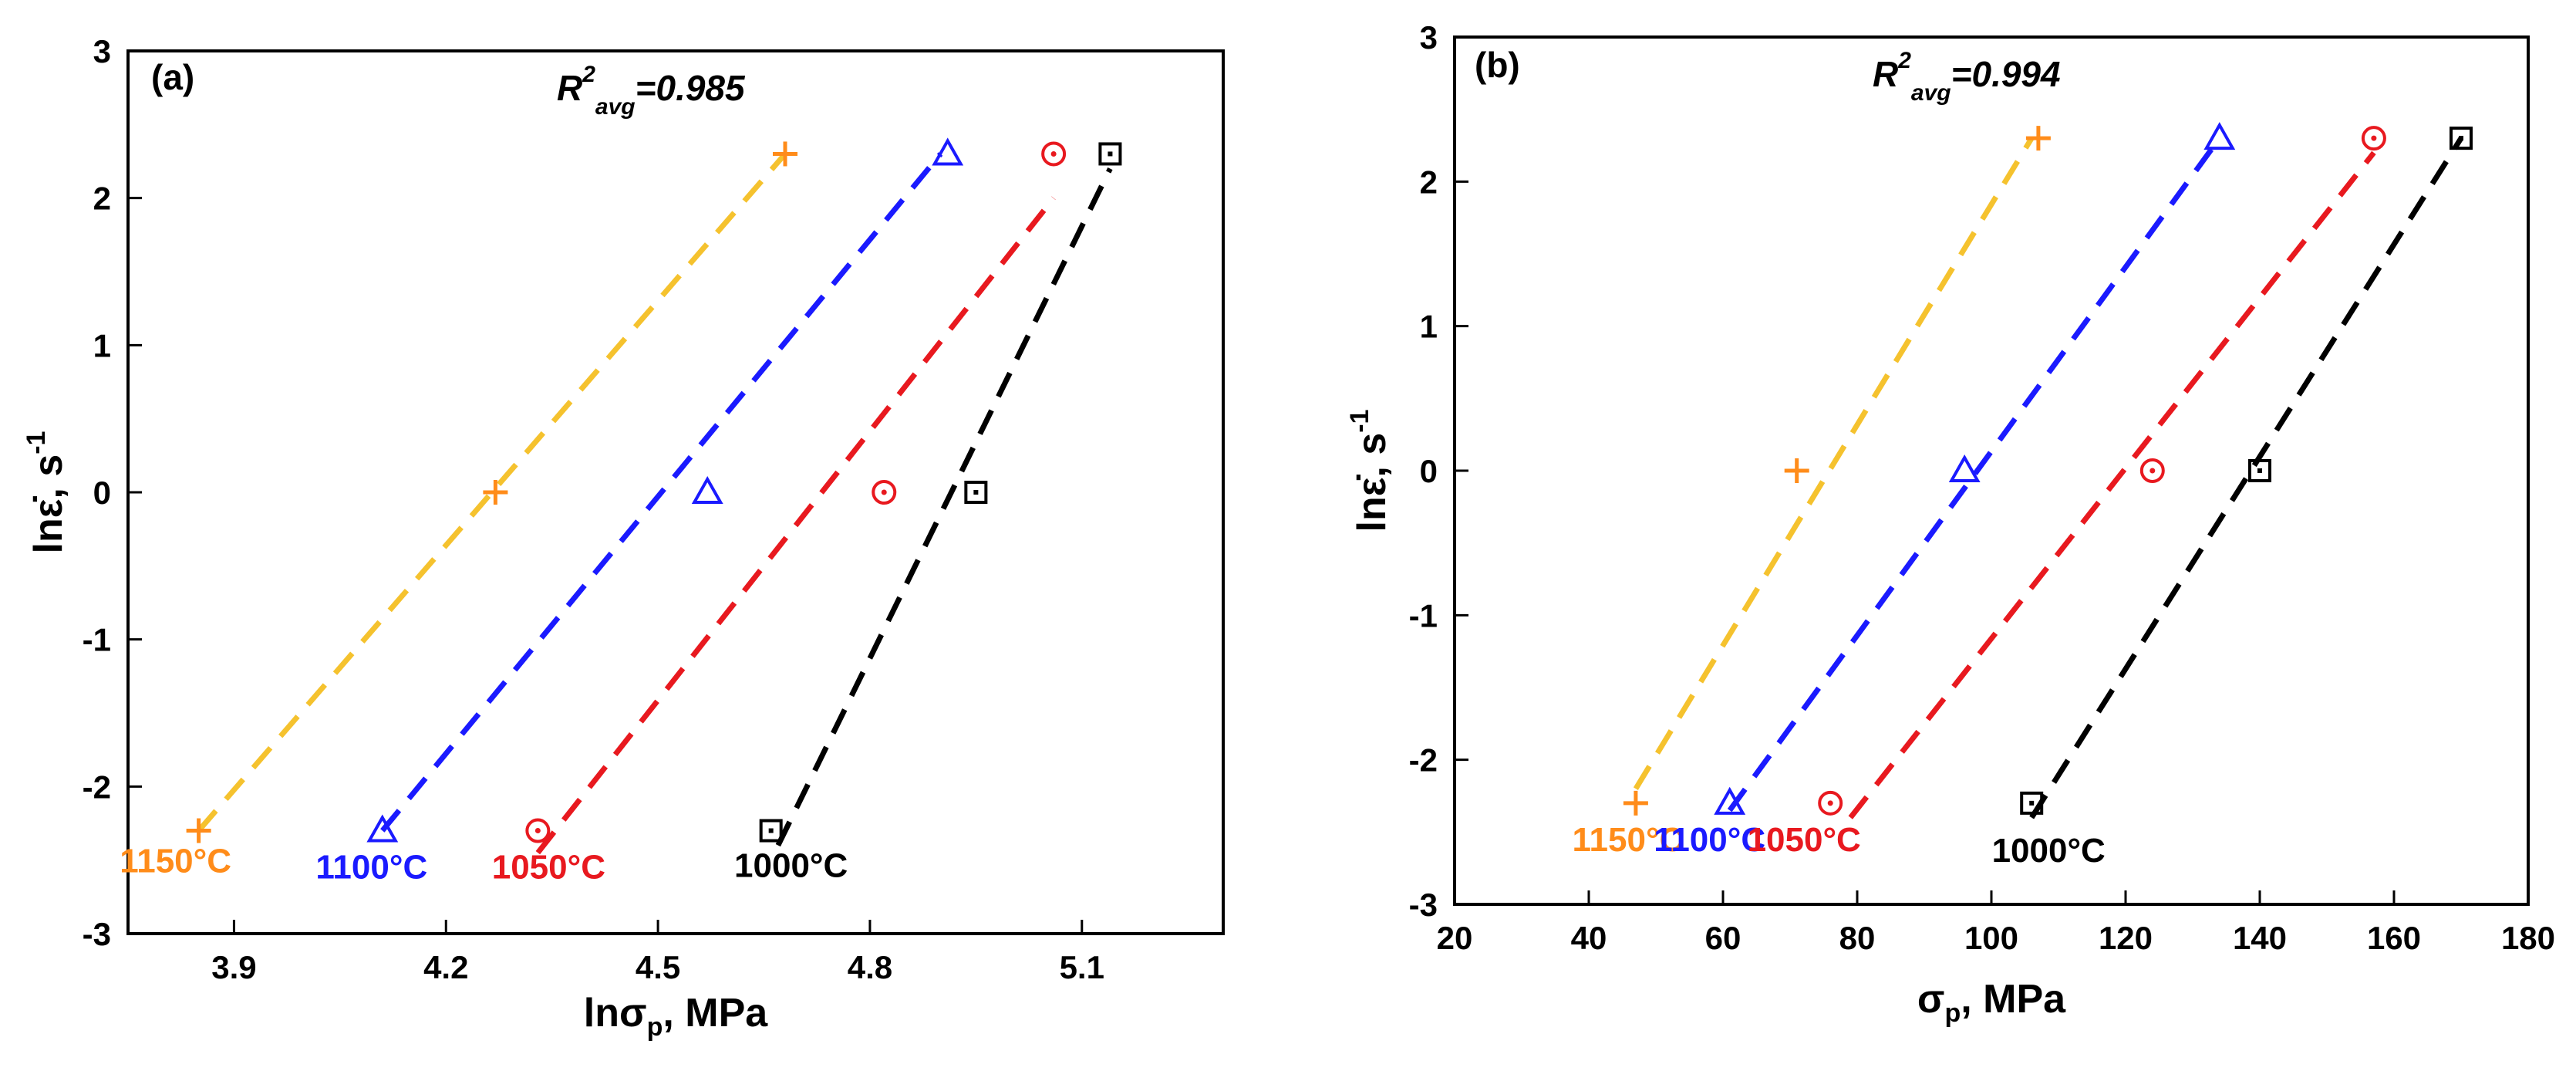 The height and width of the screenshot is (1071, 2576). Describe the element at coordinates (651, 91) in the screenshot. I see `r2-annotation-a: R2avg=0.985` at that location.